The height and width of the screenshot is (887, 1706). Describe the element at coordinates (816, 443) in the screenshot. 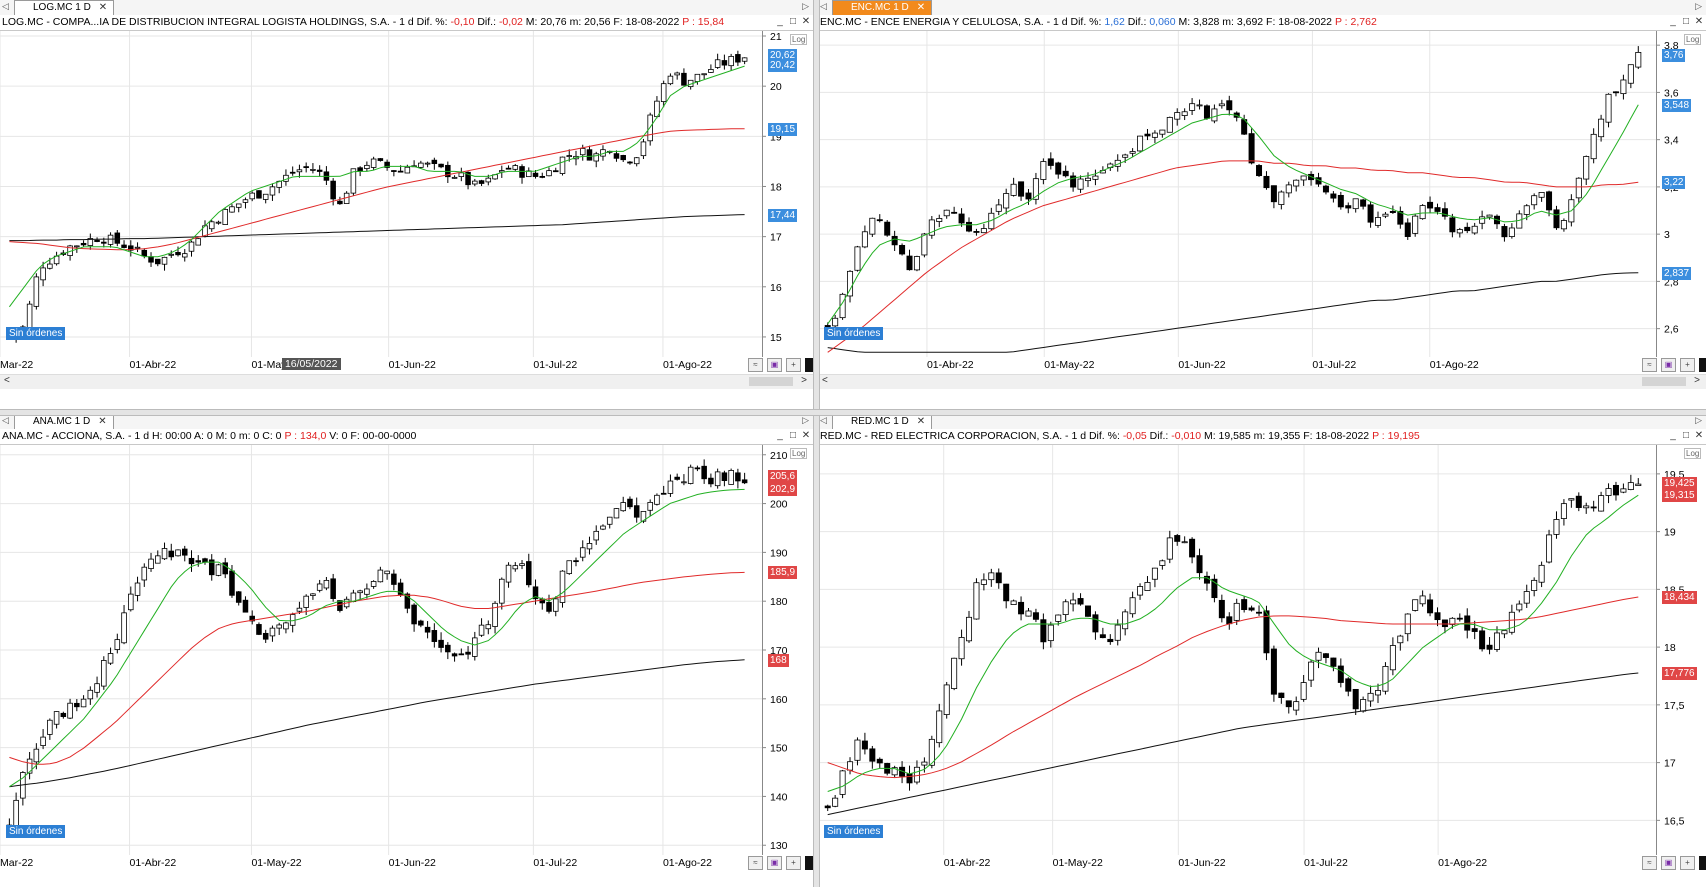

I see `vertical-splitter` at that location.